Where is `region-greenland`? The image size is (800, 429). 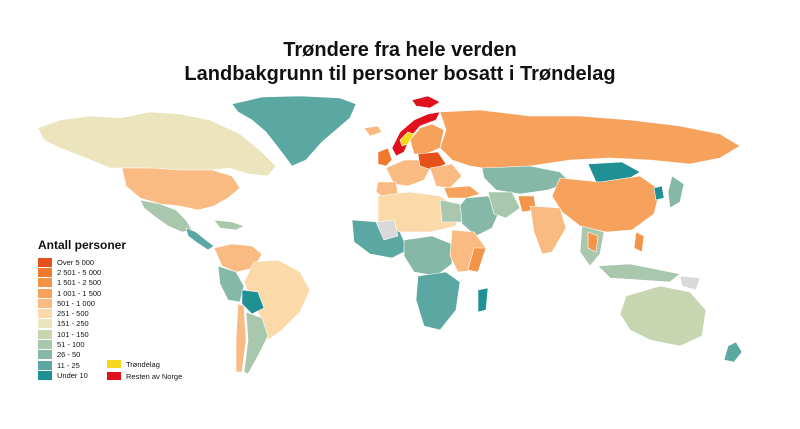 region-greenland is located at coordinates (294, 131).